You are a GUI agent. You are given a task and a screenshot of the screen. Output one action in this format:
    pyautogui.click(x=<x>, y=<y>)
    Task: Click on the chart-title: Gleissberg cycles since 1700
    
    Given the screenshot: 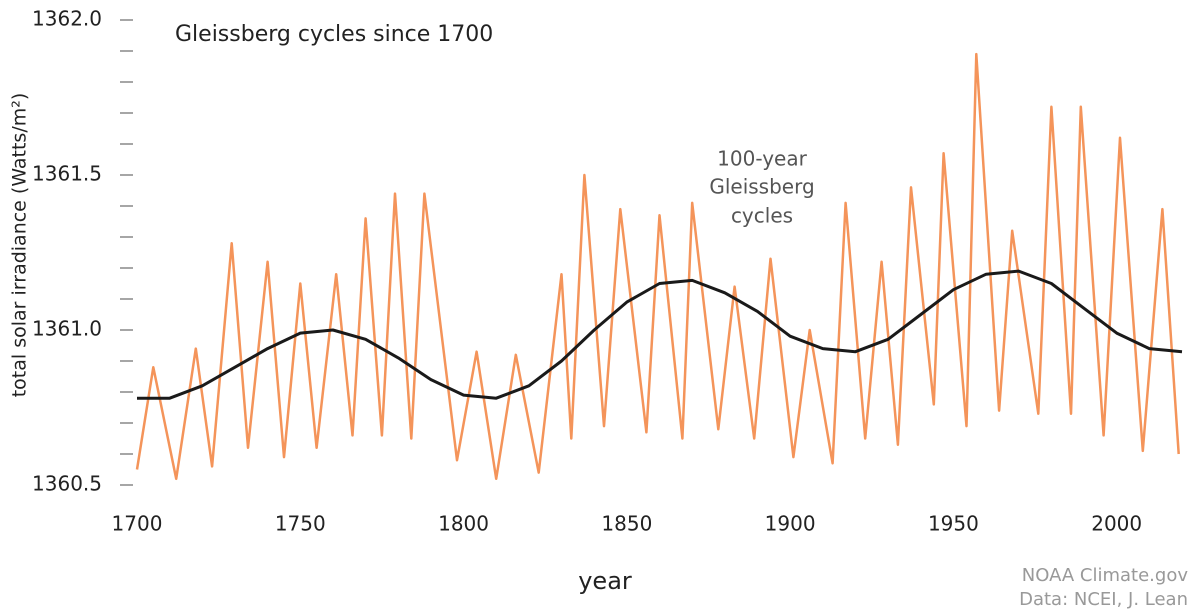 What is the action you would take?
    pyautogui.click(x=334, y=34)
    